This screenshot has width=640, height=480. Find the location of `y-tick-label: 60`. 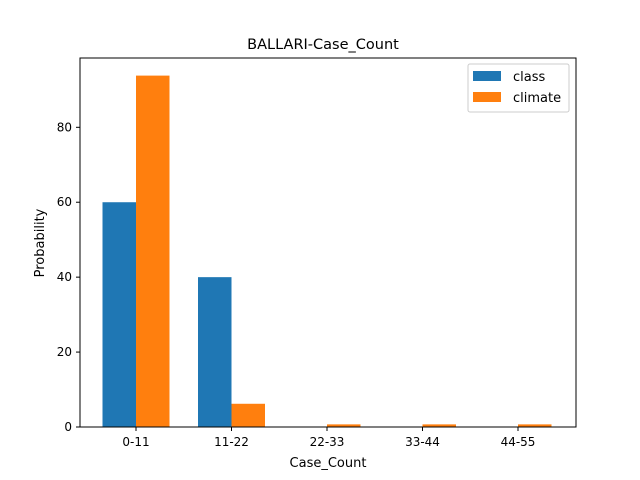

y-tick-label: 60 is located at coordinates (64, 202).